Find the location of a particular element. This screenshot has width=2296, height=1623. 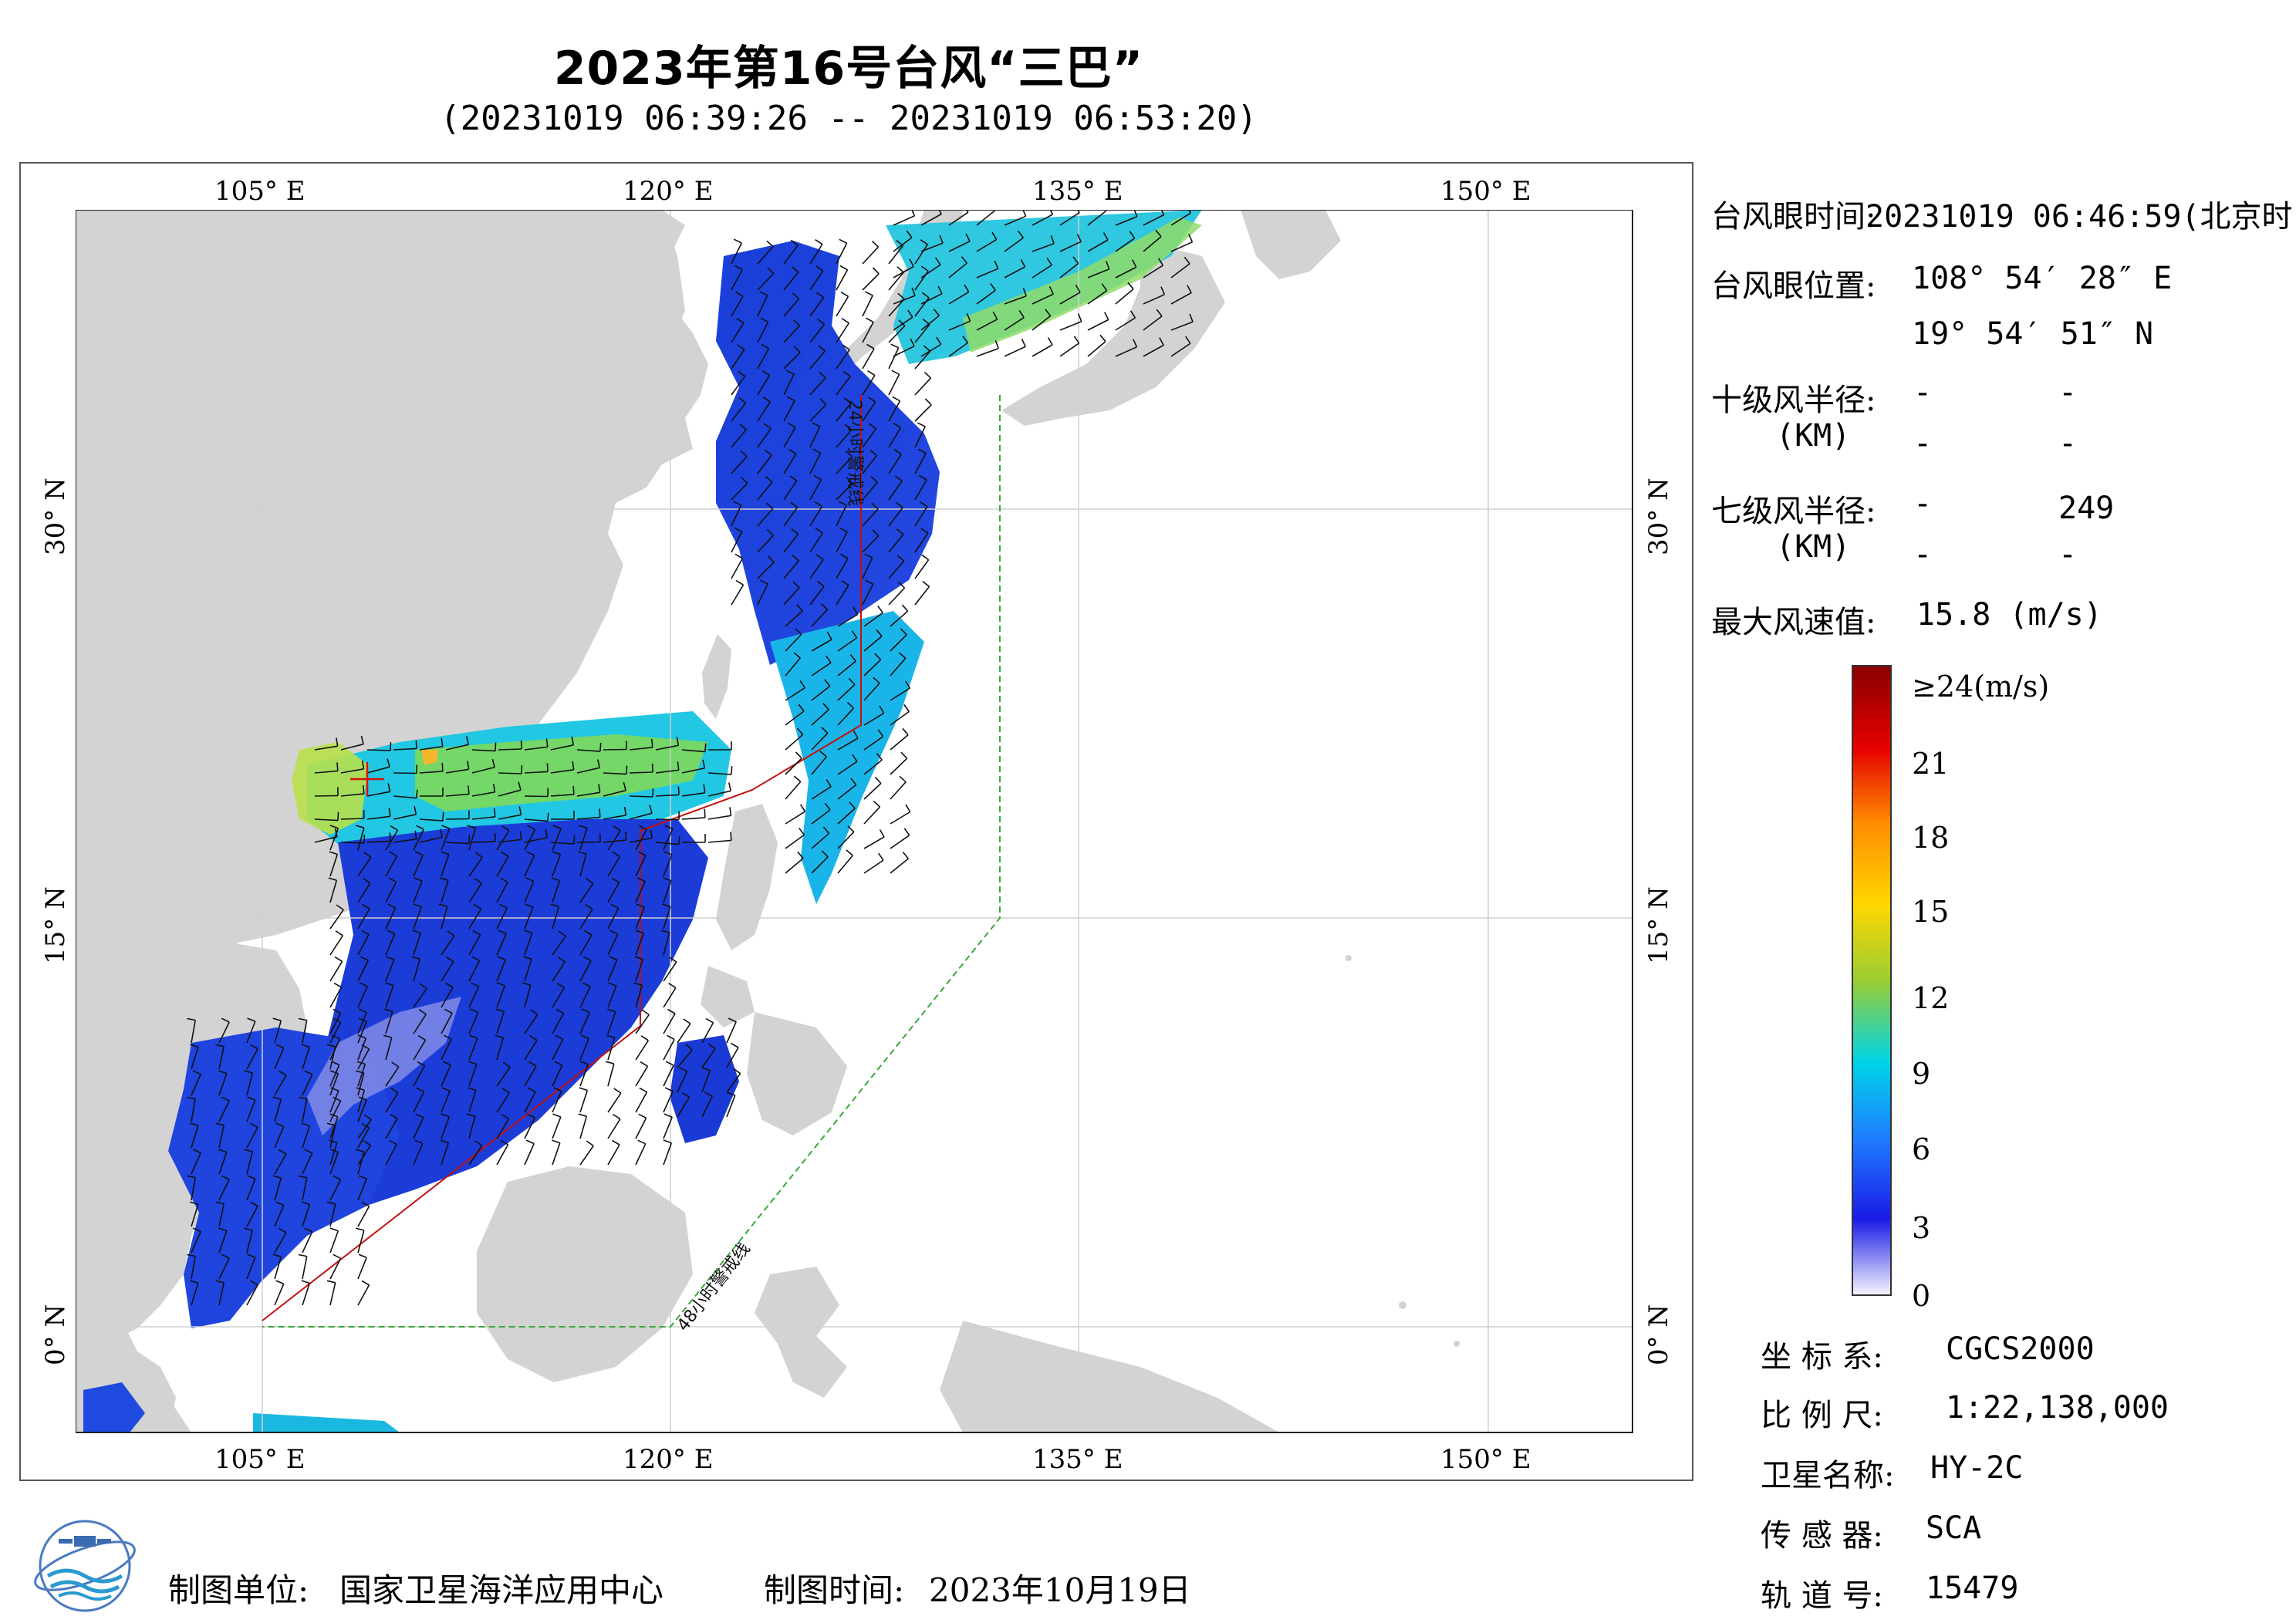

maker-label: 制图单位: is located at coordinates (238, 1590).